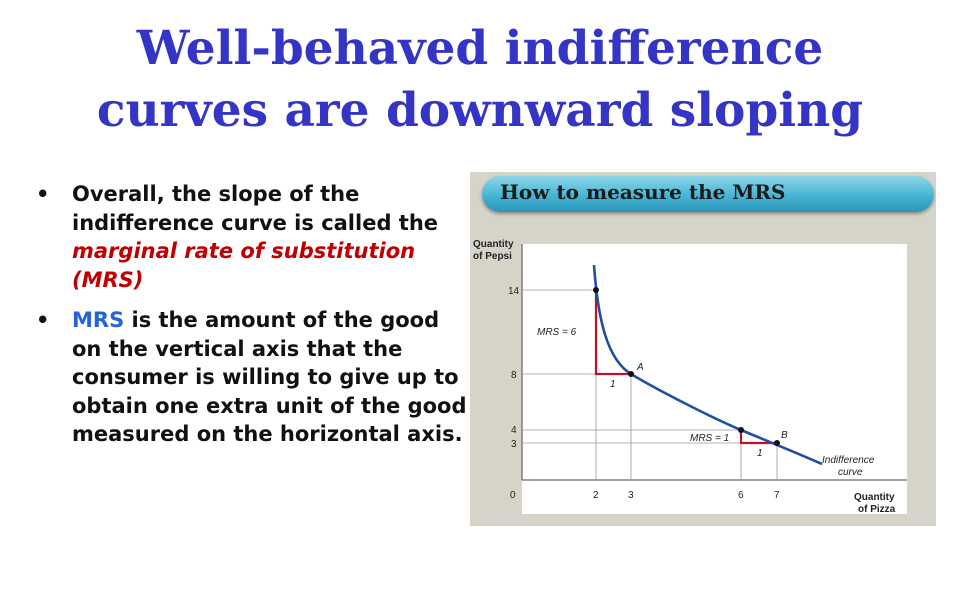 The height and width of the screenshot is (600, 960). I want to click on mrs-triangle-b, so click(758, 437).